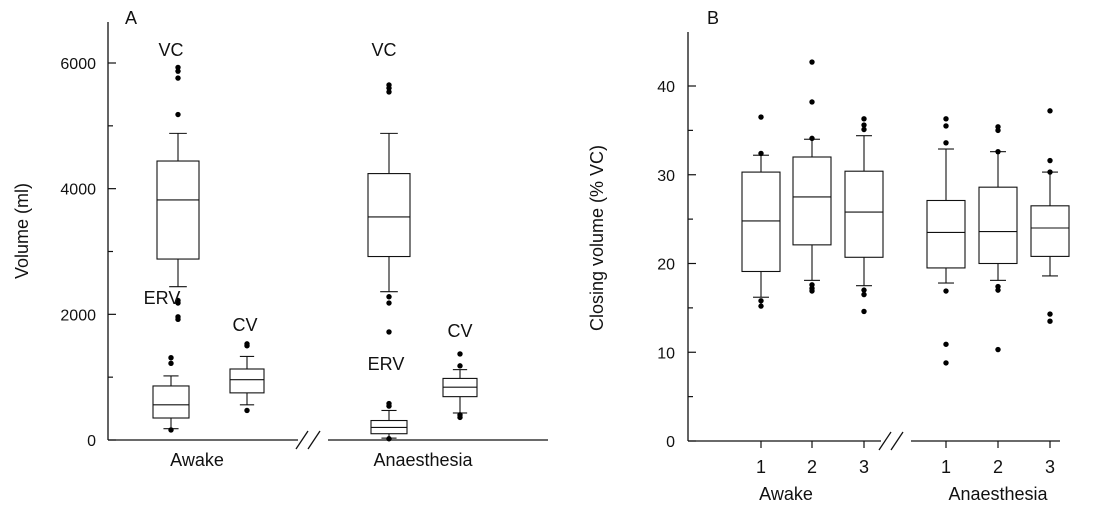 The image size is (1093, 506). What do you see at coordinates (761, 222) in the screenshot?
I see `panel-b-awake-1-box` at bounding box center [761, 222].